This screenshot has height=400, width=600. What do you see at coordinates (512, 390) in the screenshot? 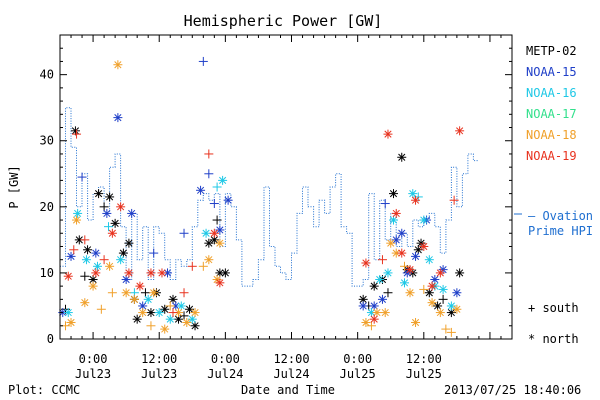
I see `plot-timestamp: 2013/07/25 18:40:06` at bounding box center [512, 390].